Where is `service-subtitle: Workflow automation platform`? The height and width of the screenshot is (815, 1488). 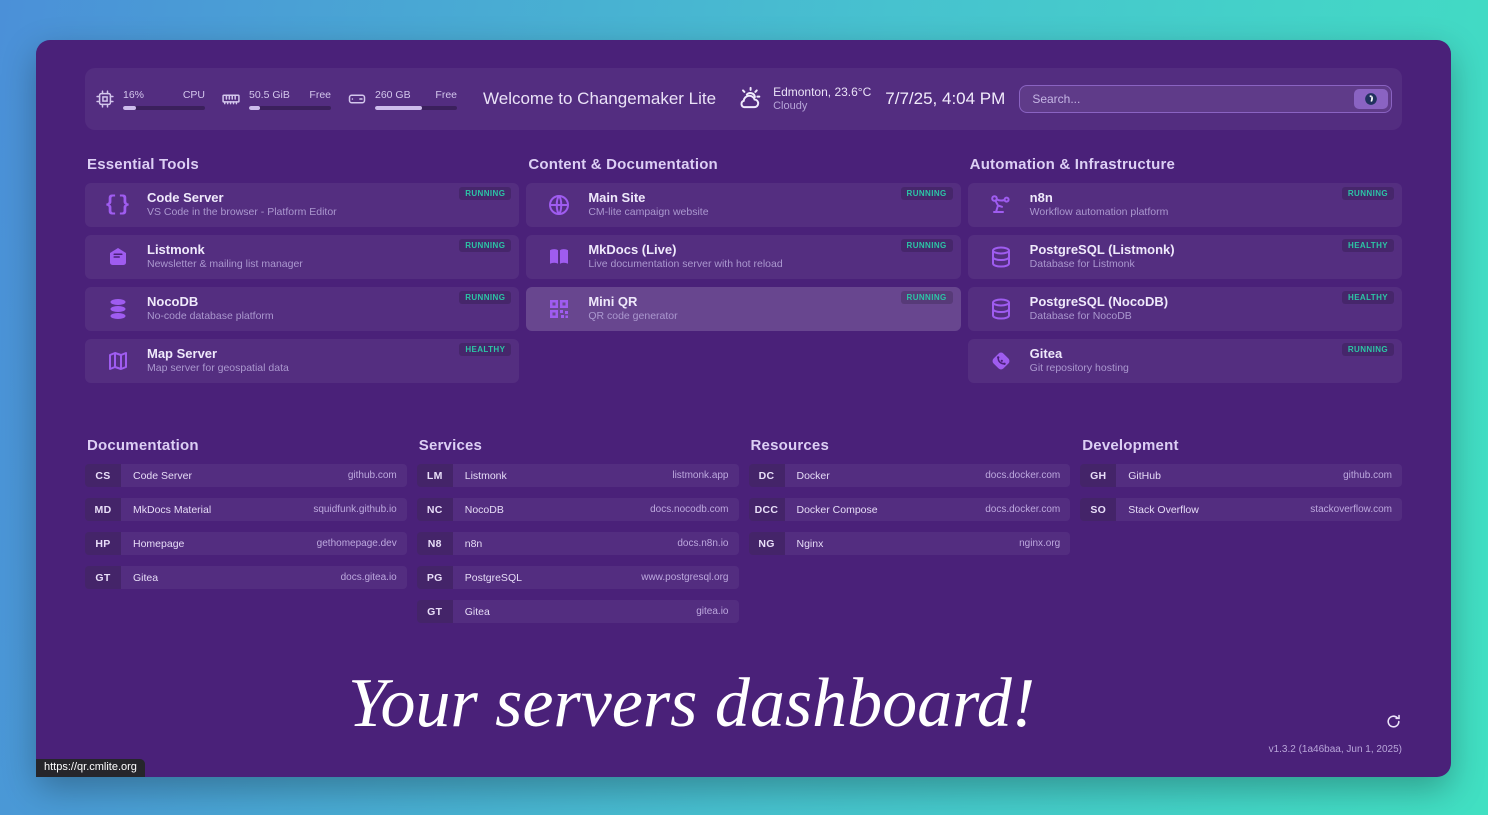 service-subtitle: Workflow automation platform is located at coordinates (1099, 212).